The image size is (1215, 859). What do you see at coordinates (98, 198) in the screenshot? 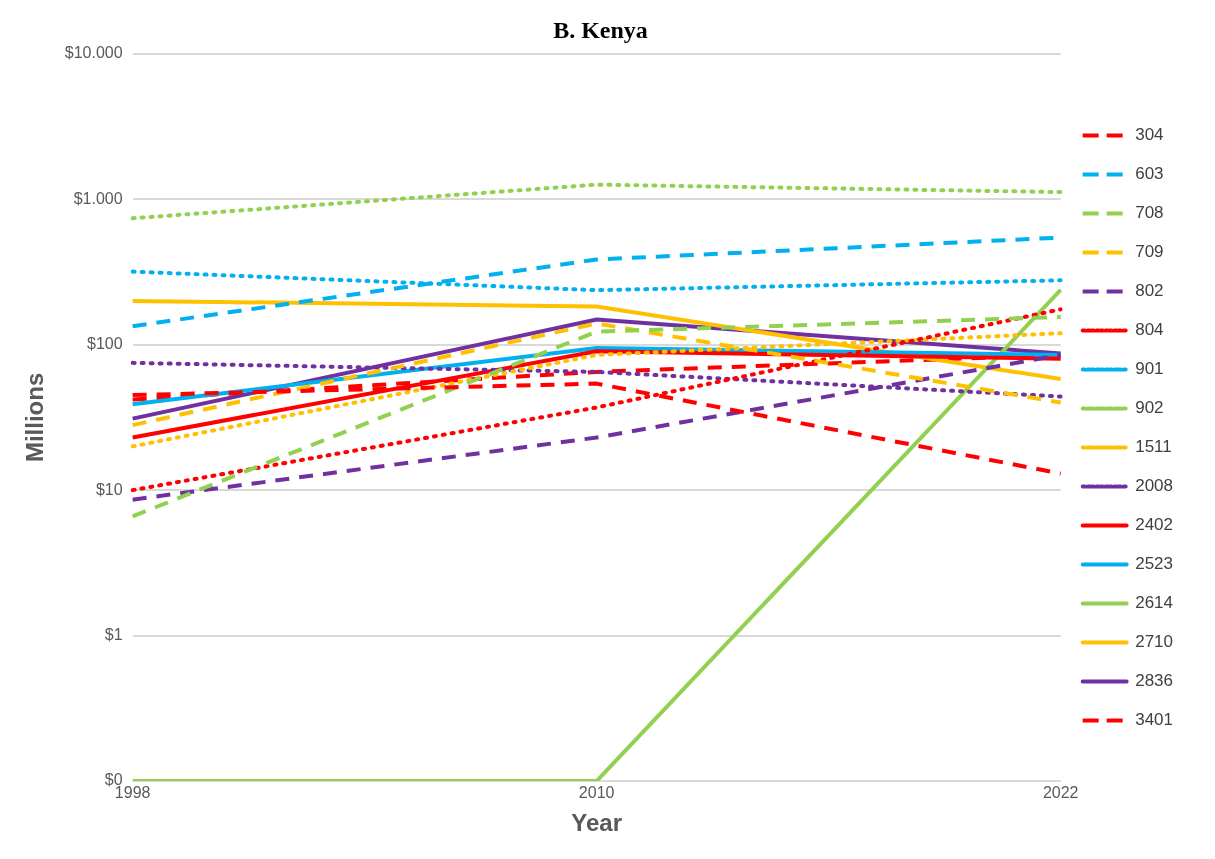
I see `y-tick-label: $1.000` at bounding box center [98, 198].